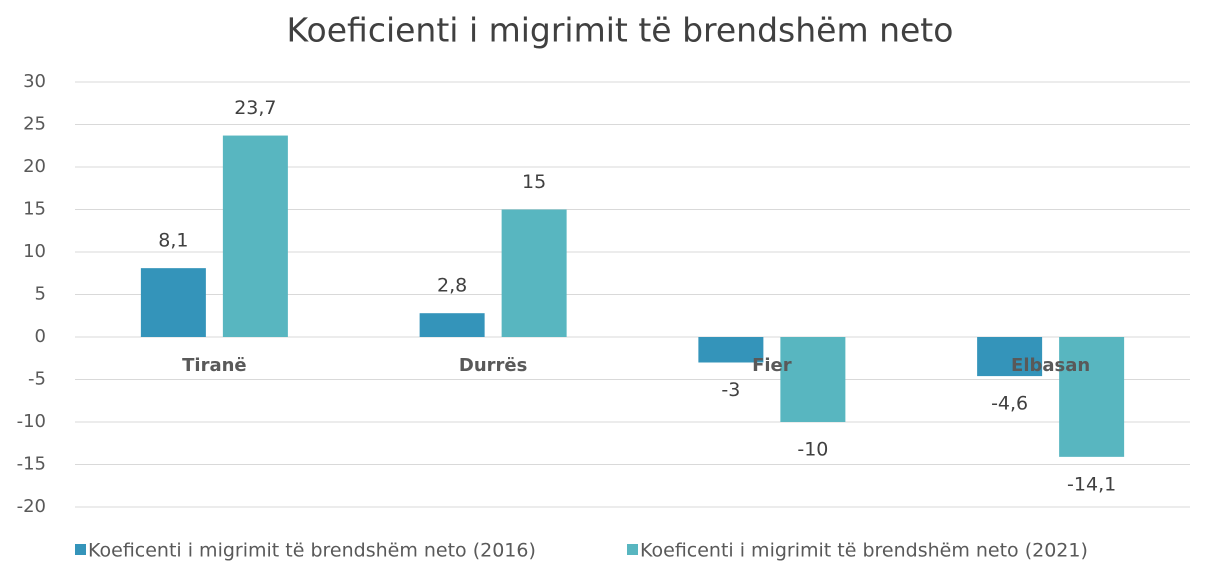  I want to click on data-label: 23,7, so click(255, 108).